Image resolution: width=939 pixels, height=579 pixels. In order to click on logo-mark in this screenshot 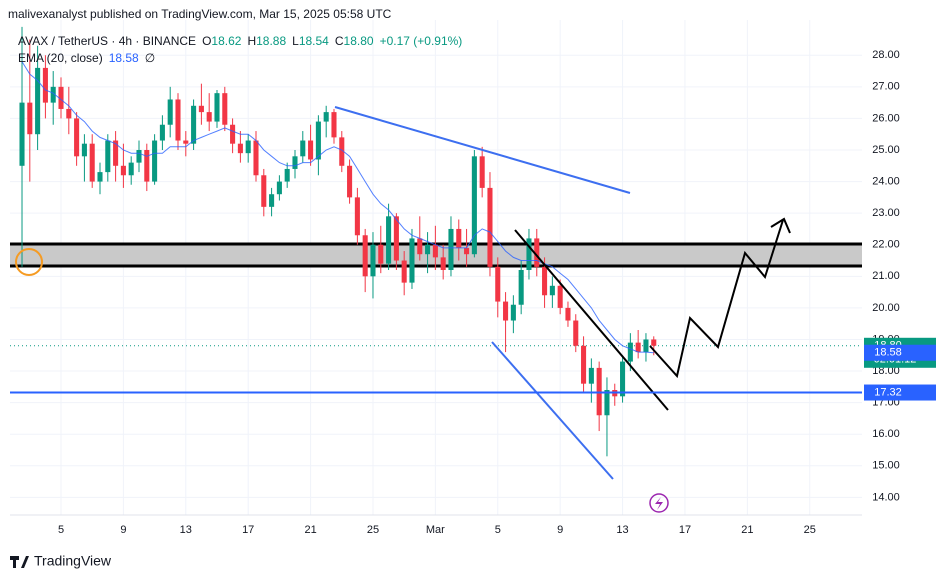, I will do `click(19, 562)`.